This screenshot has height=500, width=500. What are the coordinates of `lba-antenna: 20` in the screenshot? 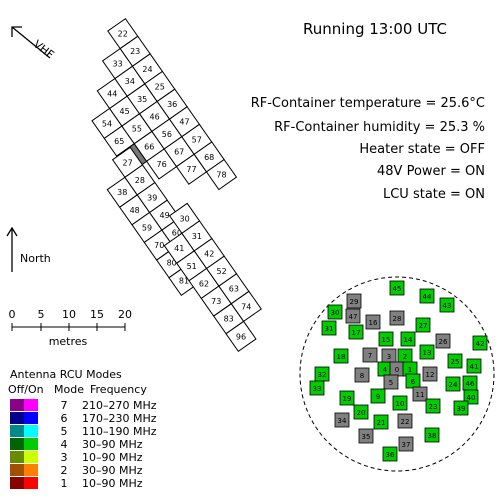 It's located at (361, 412).